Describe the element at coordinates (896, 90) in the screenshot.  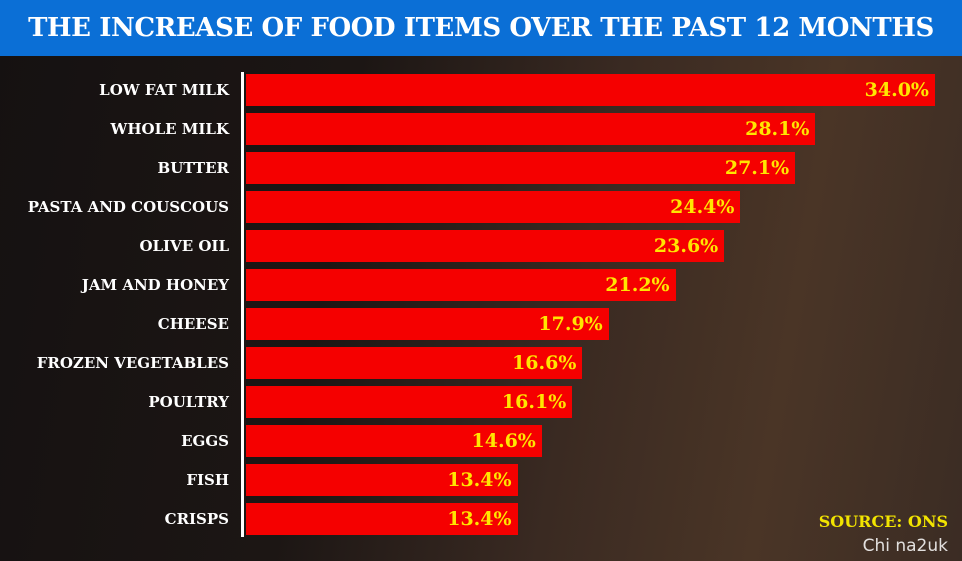
I see `value-label: 34.0%` at that location.